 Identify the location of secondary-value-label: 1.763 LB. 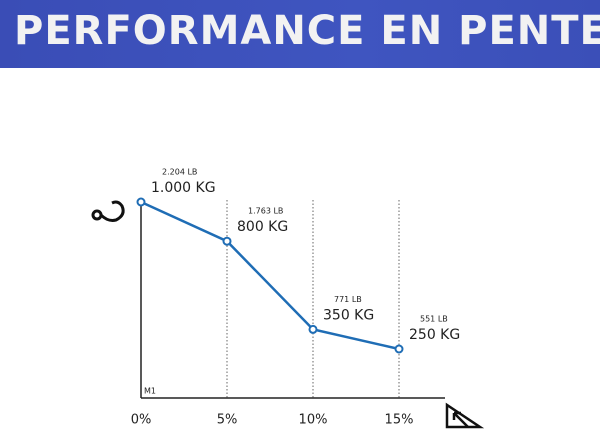
(265, 211).